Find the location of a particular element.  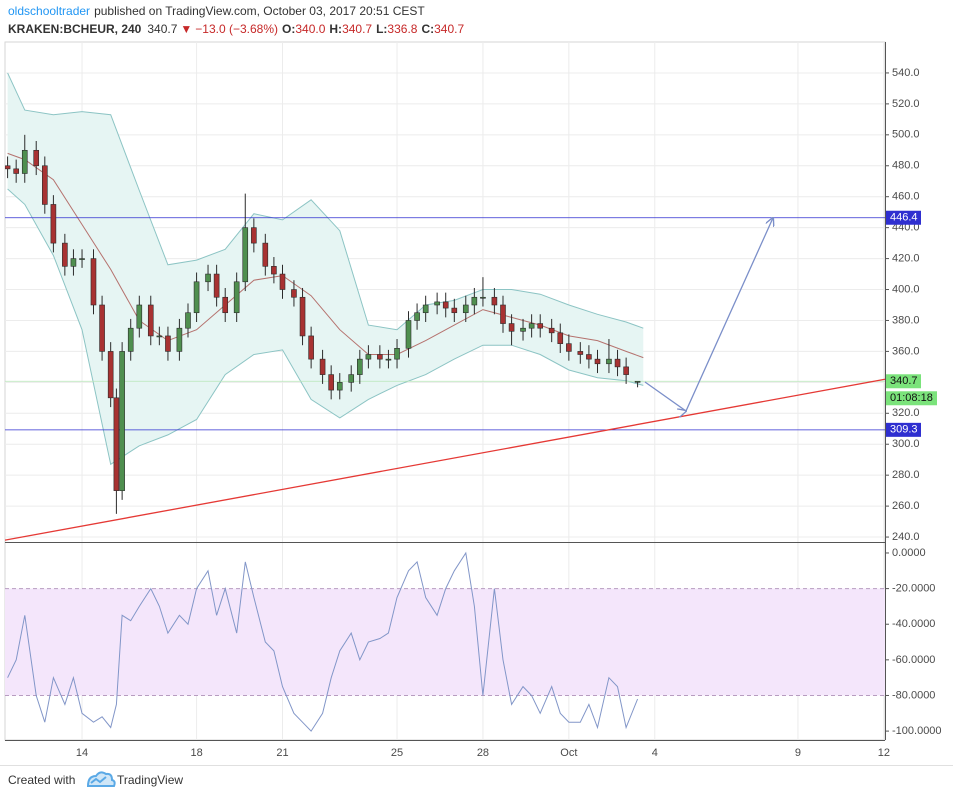

ohlc-label: L: is located at coordinates (381, 29).